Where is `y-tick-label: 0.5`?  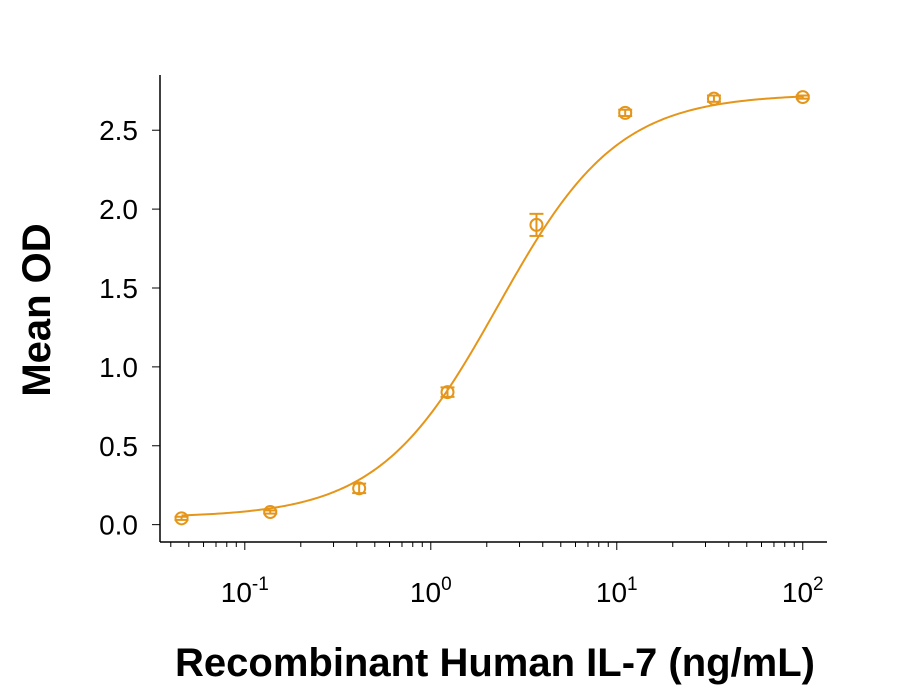 y-tick-label: 0.5 is located at coordinates (118, 446).